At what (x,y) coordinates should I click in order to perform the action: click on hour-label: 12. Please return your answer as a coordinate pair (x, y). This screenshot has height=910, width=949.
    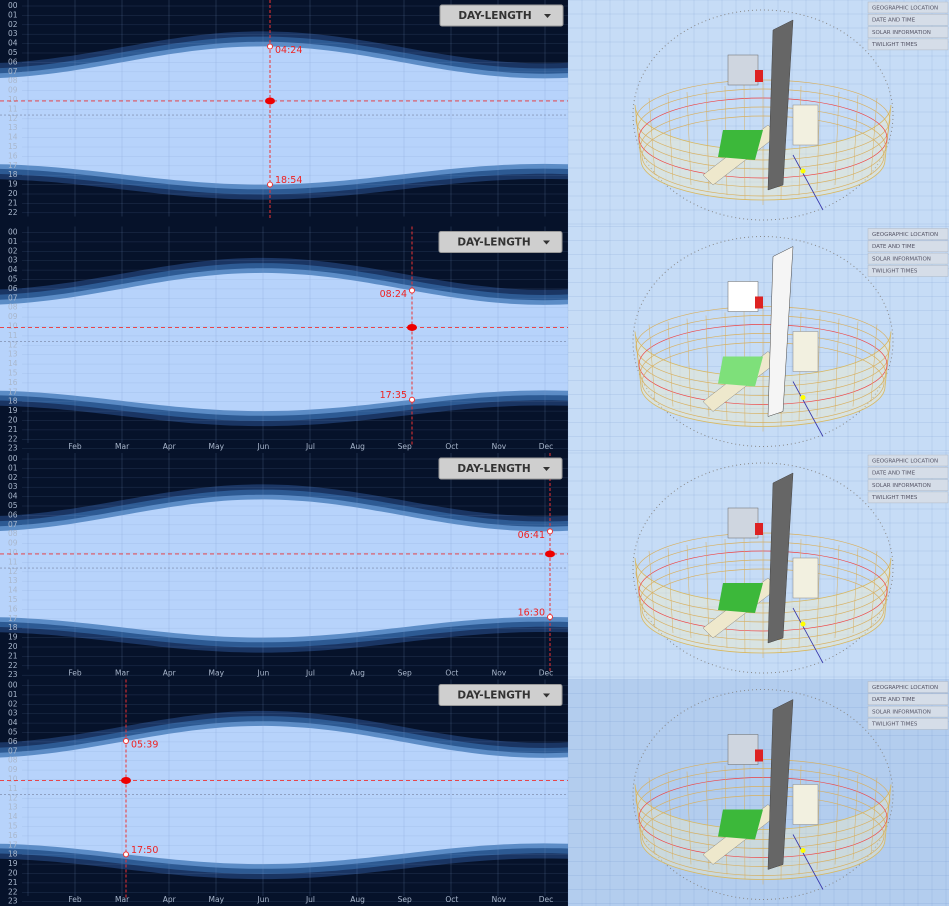
    Looking at the image, I should click on (13, 344).